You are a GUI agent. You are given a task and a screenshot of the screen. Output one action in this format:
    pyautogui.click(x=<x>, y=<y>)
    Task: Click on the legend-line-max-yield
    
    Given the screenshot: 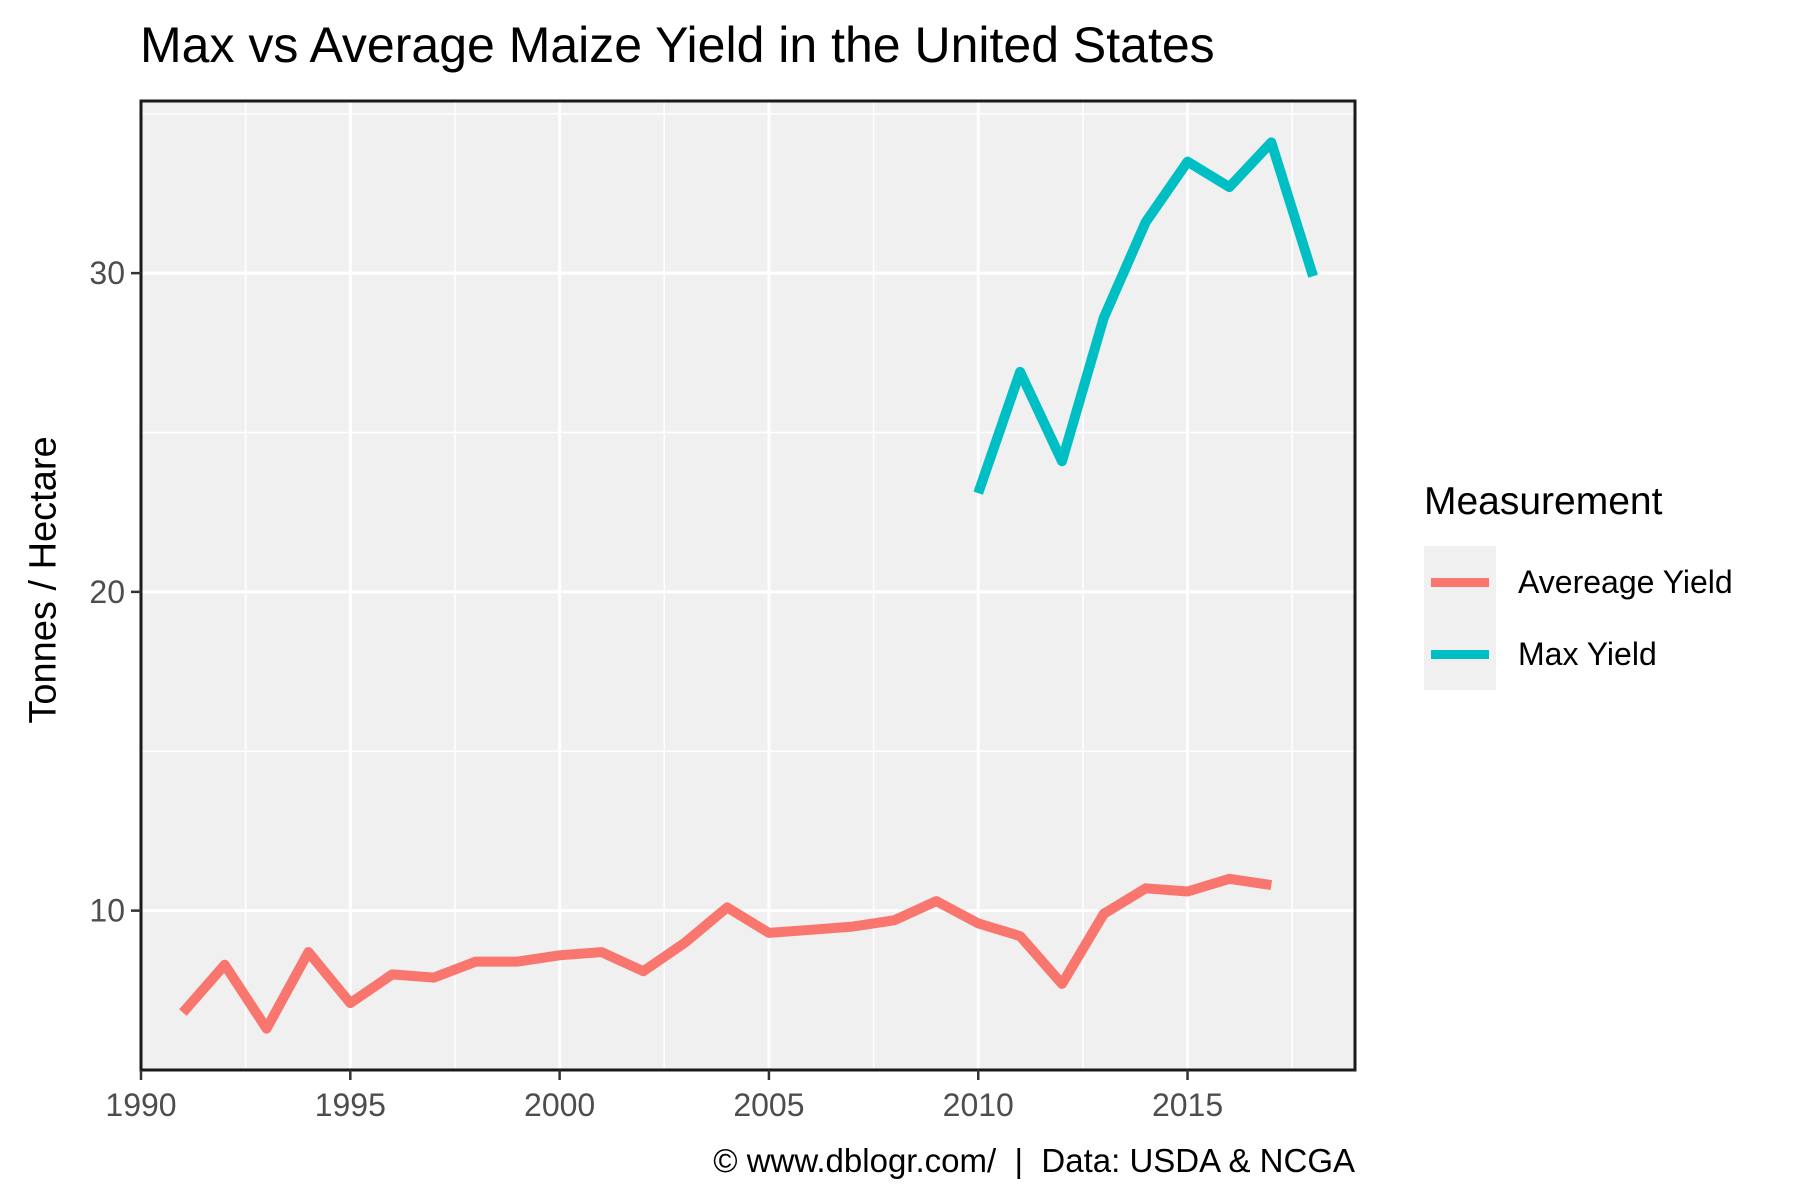 What is the action you would take?
    pyautogui.click(x=1460, y=654)
    